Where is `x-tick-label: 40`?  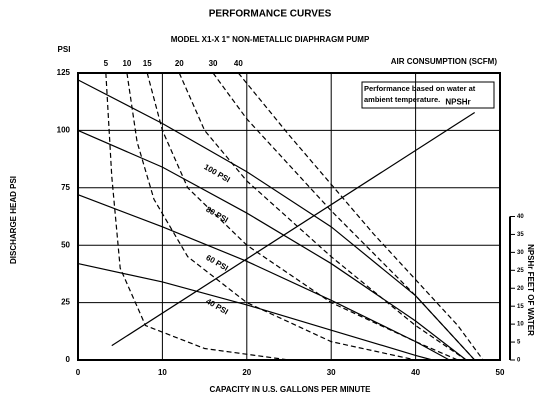 x-tick-label: 40 is located at coordinates (415, 372).